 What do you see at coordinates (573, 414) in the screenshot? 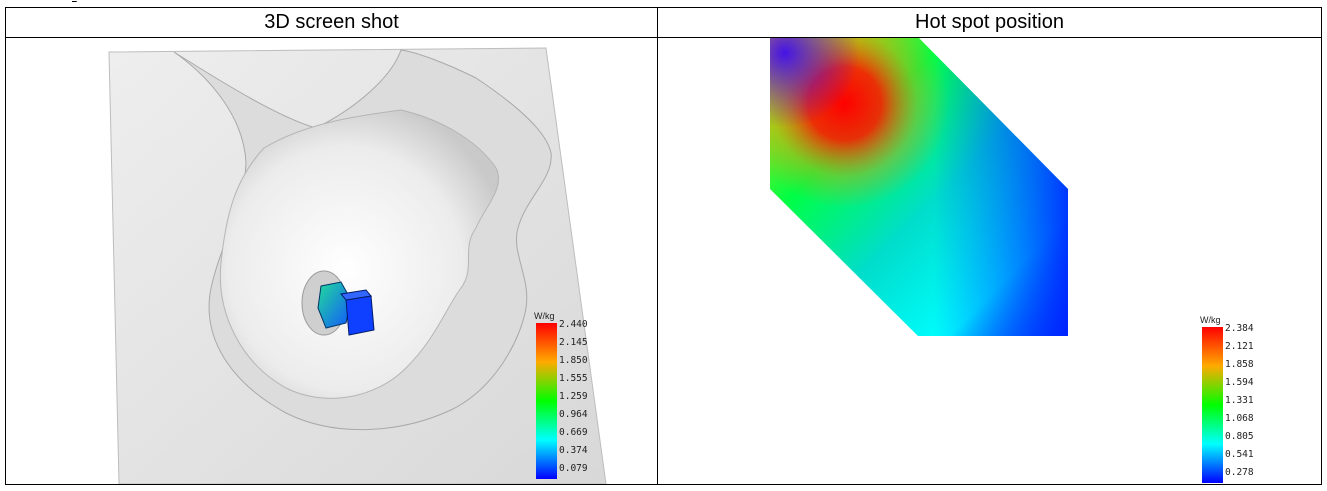
I see `legend-tick-label: 0.964` at bounding box center [573, 414].